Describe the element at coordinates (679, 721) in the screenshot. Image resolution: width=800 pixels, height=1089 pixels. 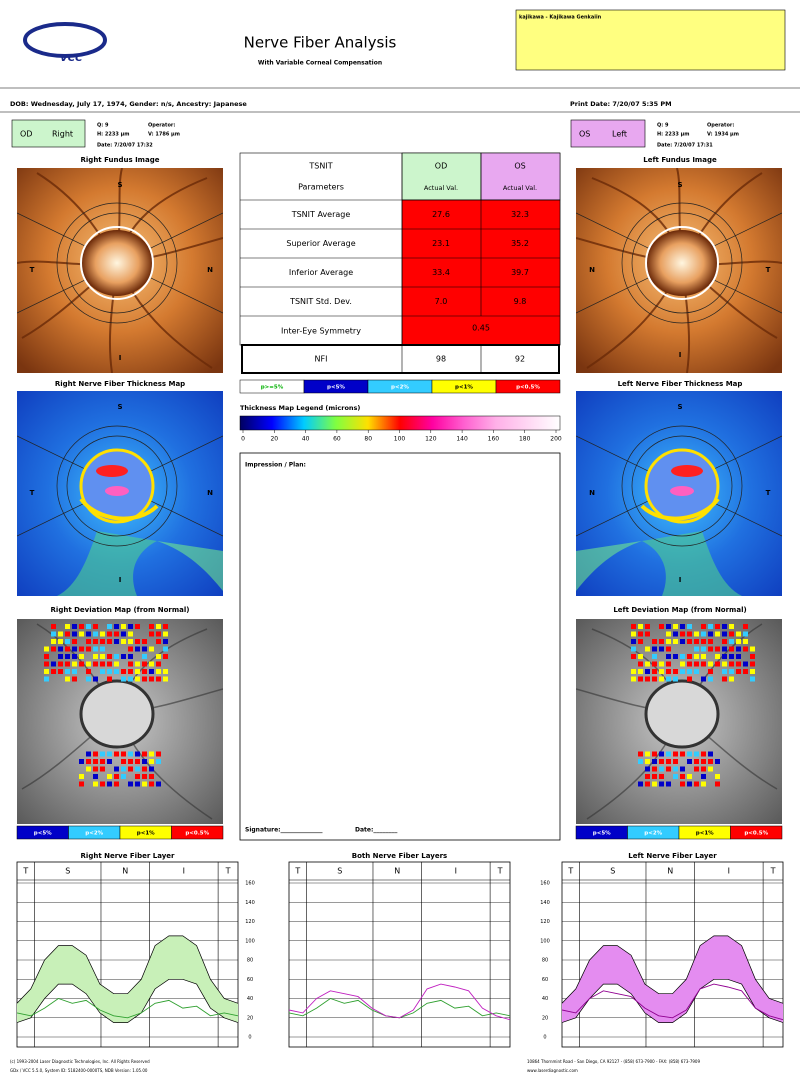
I see `left-deviation-map` at that location.